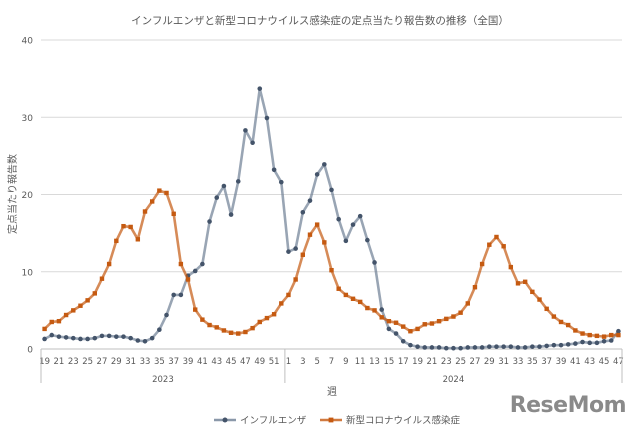  I want to click on x-tick-label: 1, so click(288, 362).